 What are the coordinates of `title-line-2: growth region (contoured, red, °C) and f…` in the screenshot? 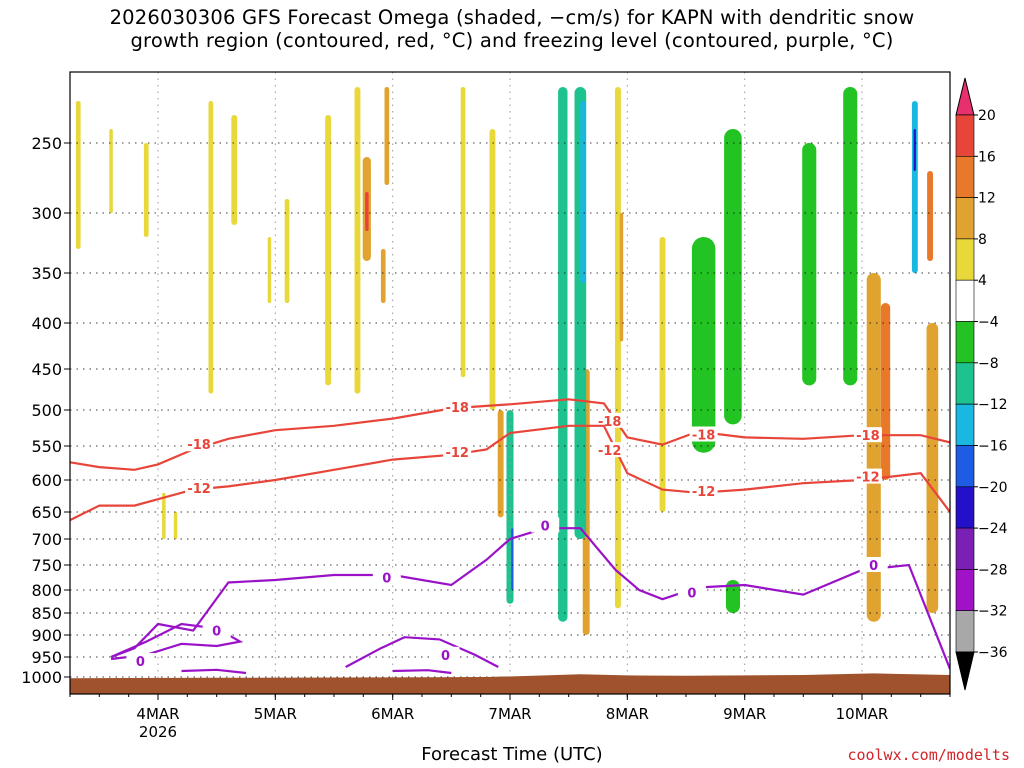 It's located at (512, 40).